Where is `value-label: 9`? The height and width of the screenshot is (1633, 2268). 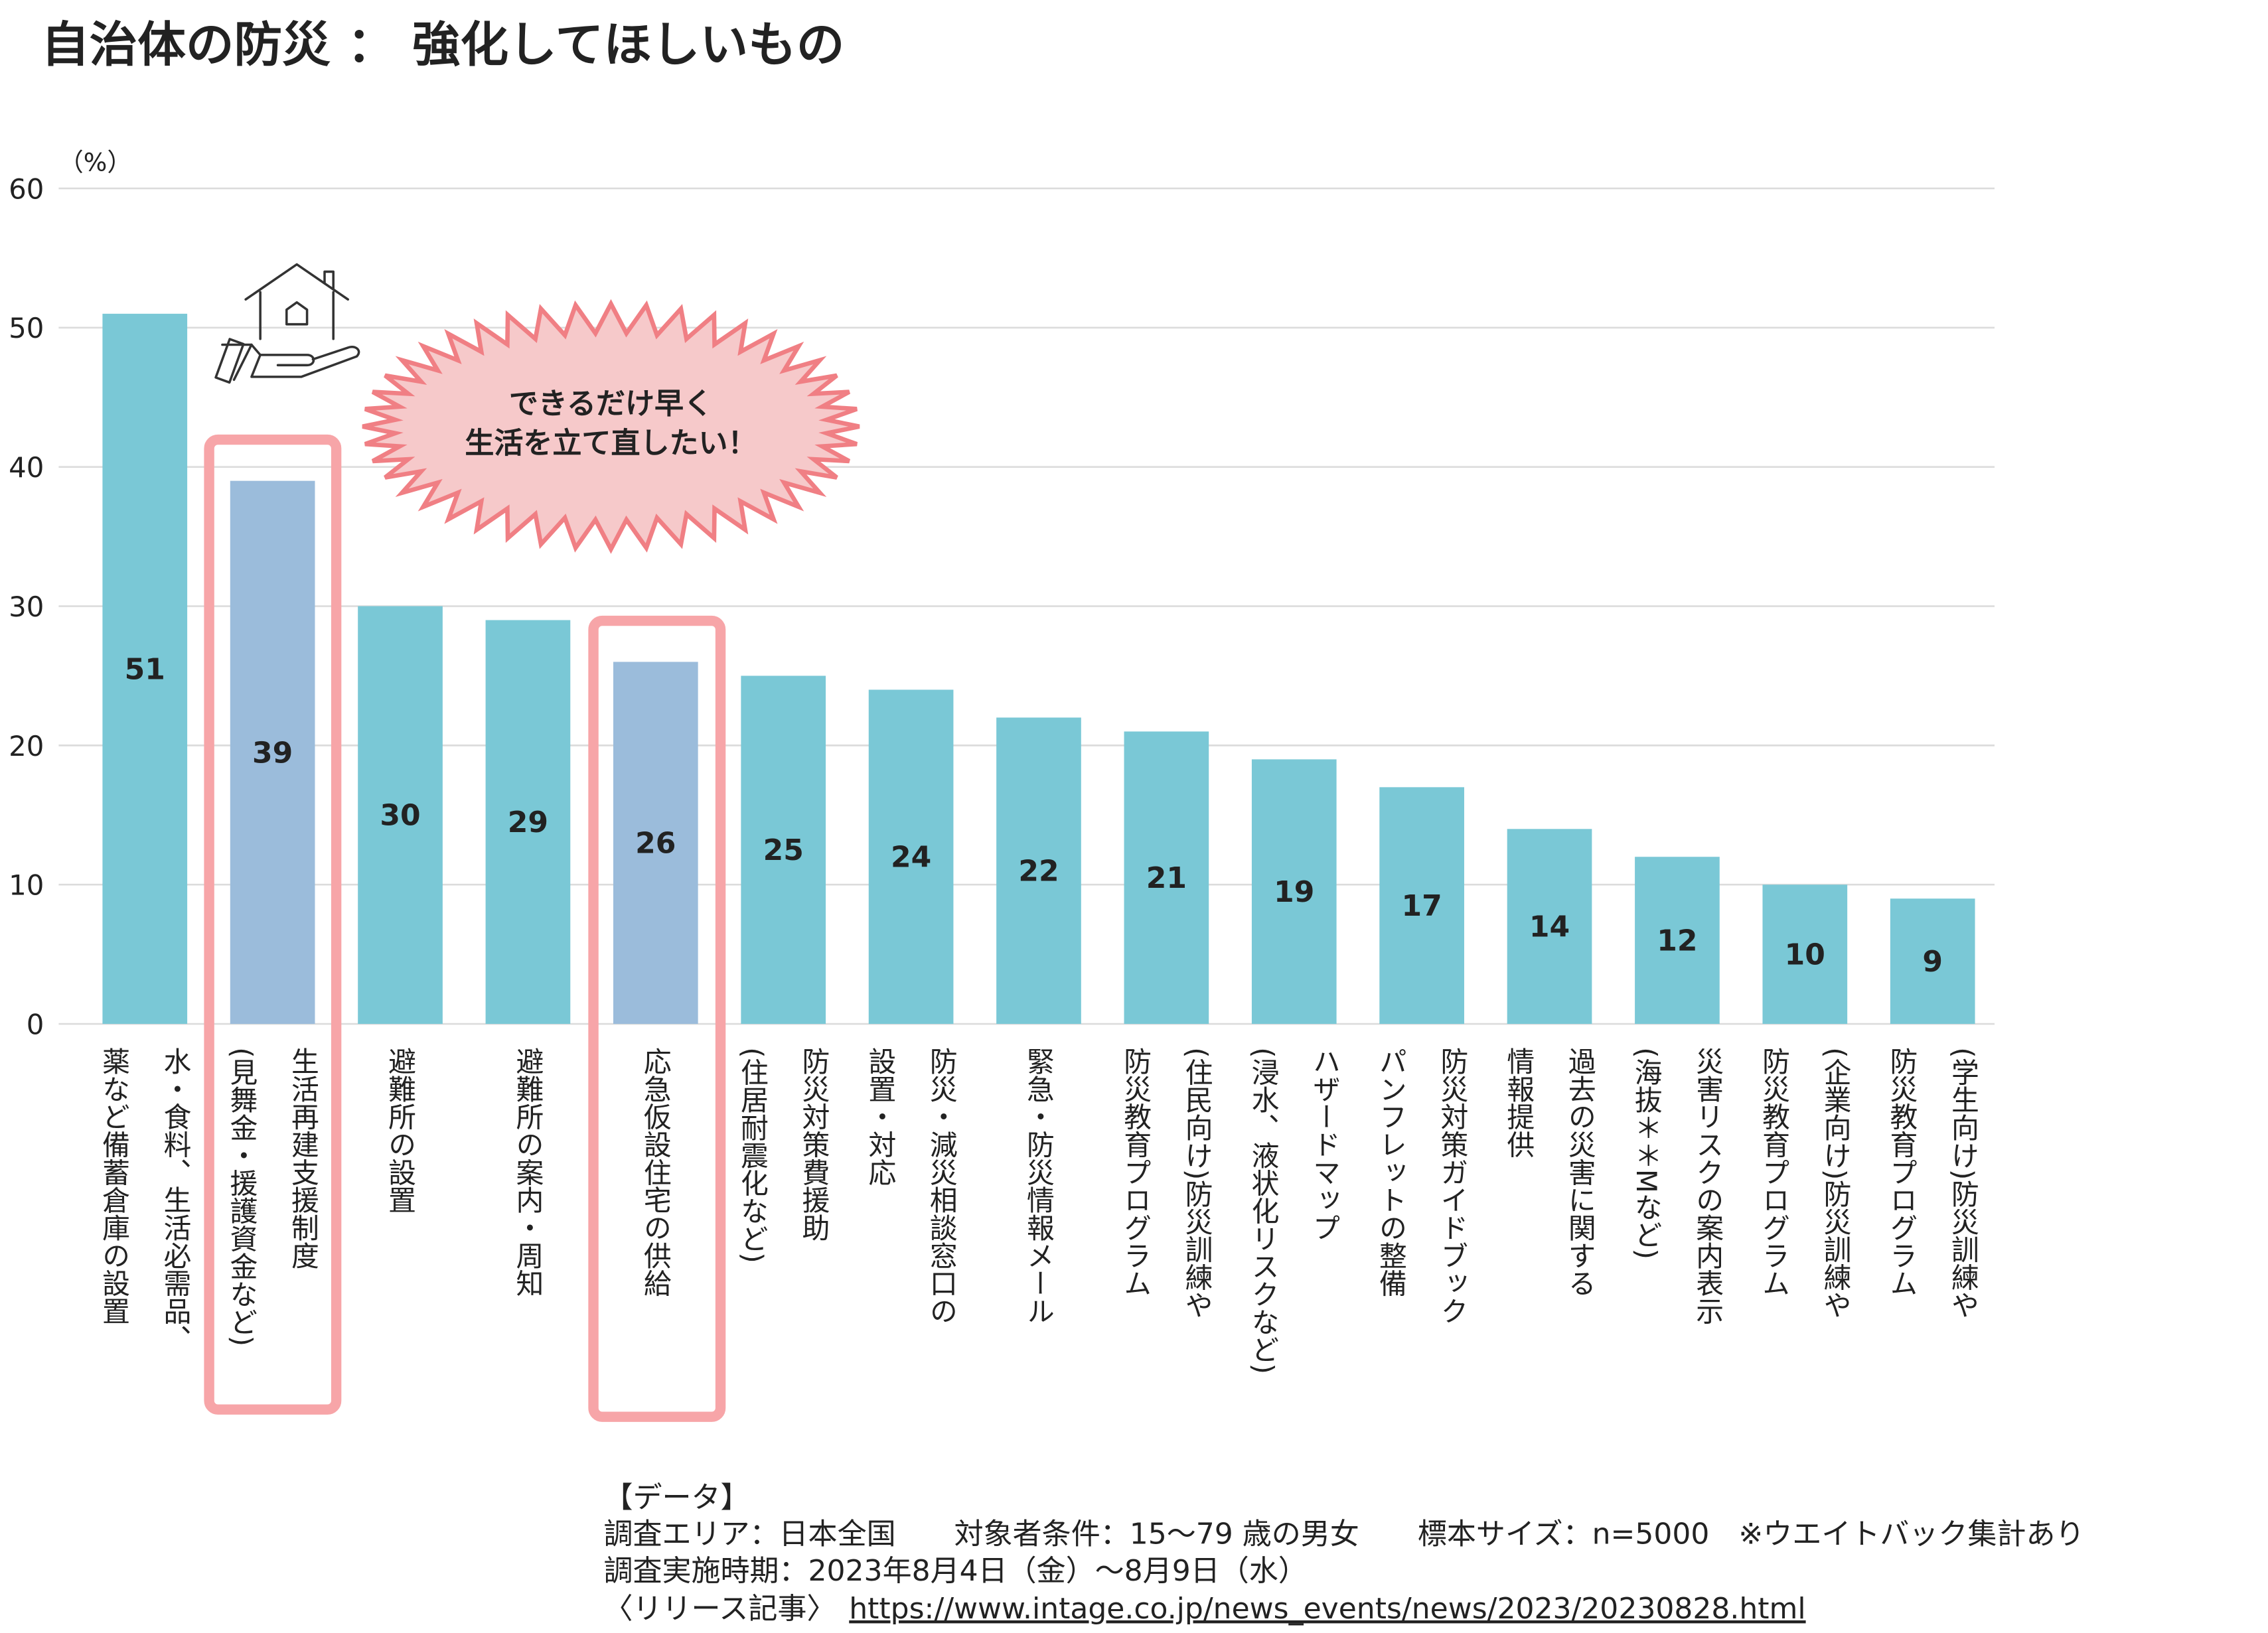 value-label: 9 is located at coordinates (1932, 962).